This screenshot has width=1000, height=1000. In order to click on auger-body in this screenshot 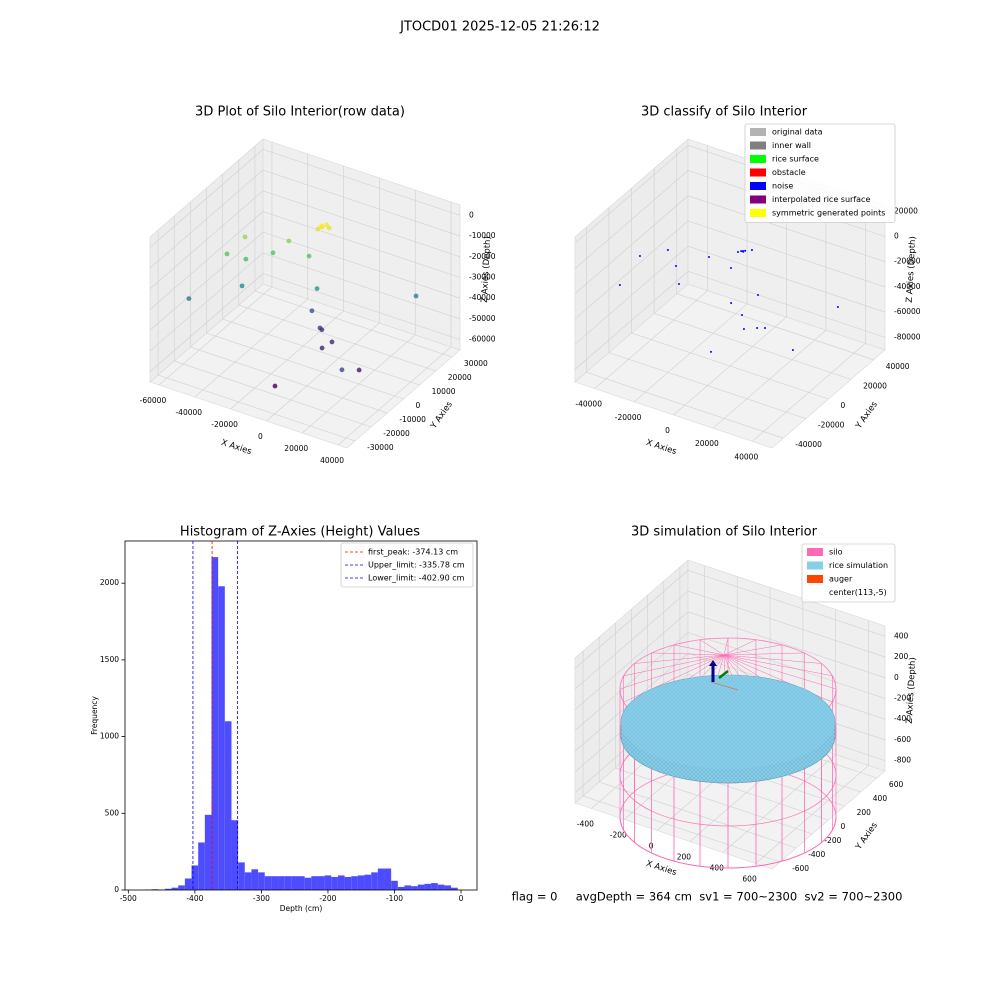, I will do `click(724, 686)`.